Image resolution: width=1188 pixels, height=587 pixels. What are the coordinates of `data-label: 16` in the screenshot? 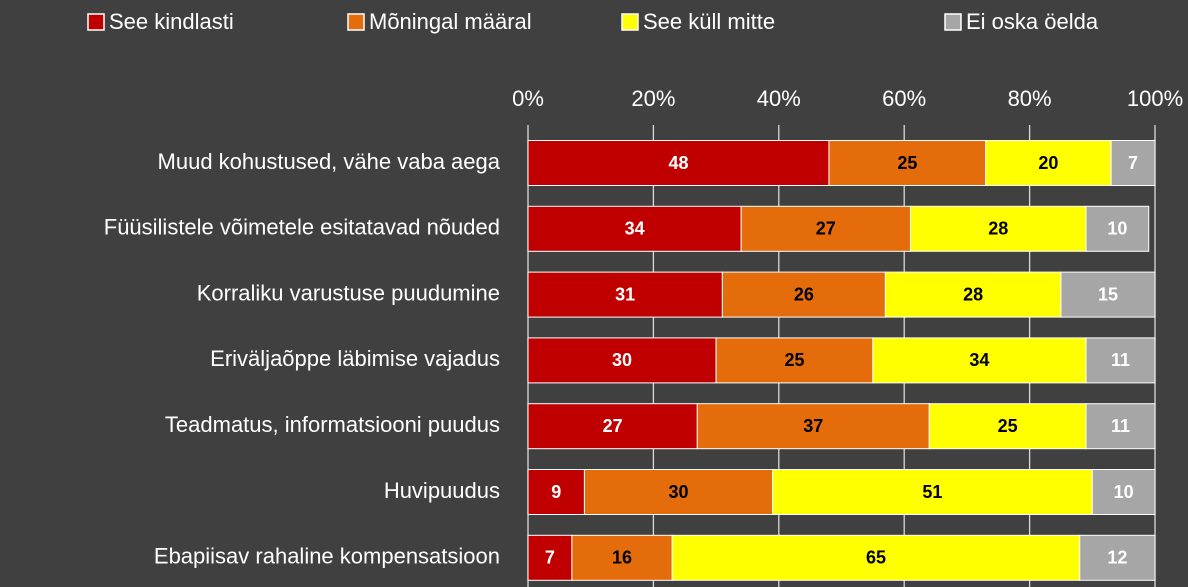 It's located at (622, 558).